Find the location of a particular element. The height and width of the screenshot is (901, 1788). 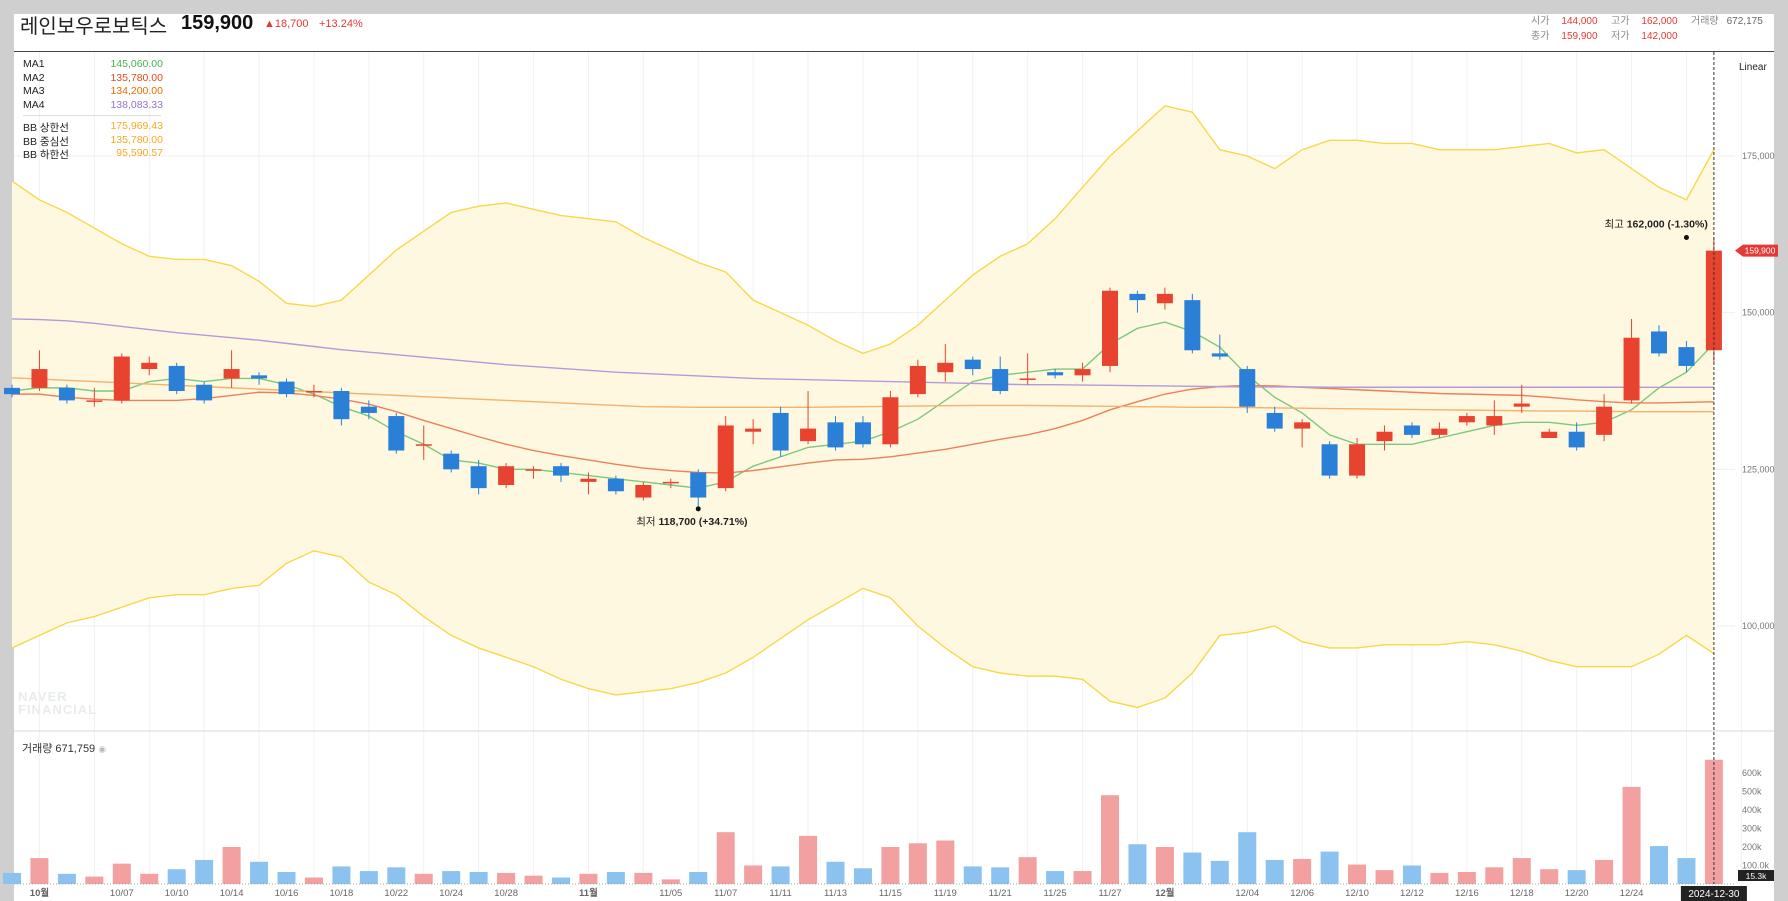

x-tick-label: 12월 is located at coordinates (1164, 893).